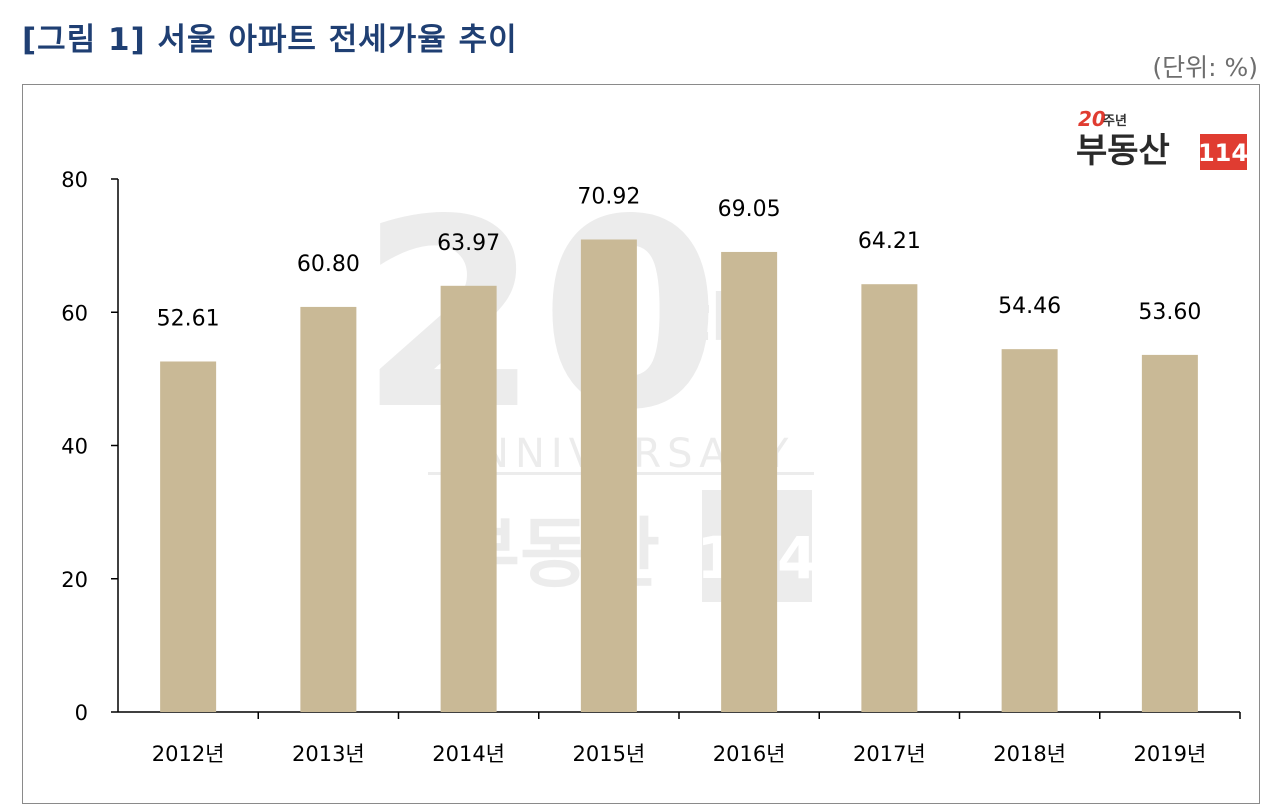 The height and width of the screenshot is (804, 1280). Describe the element at coordinates (608, 196) in the screenshot. I see `data-label: 70.92` at that location.